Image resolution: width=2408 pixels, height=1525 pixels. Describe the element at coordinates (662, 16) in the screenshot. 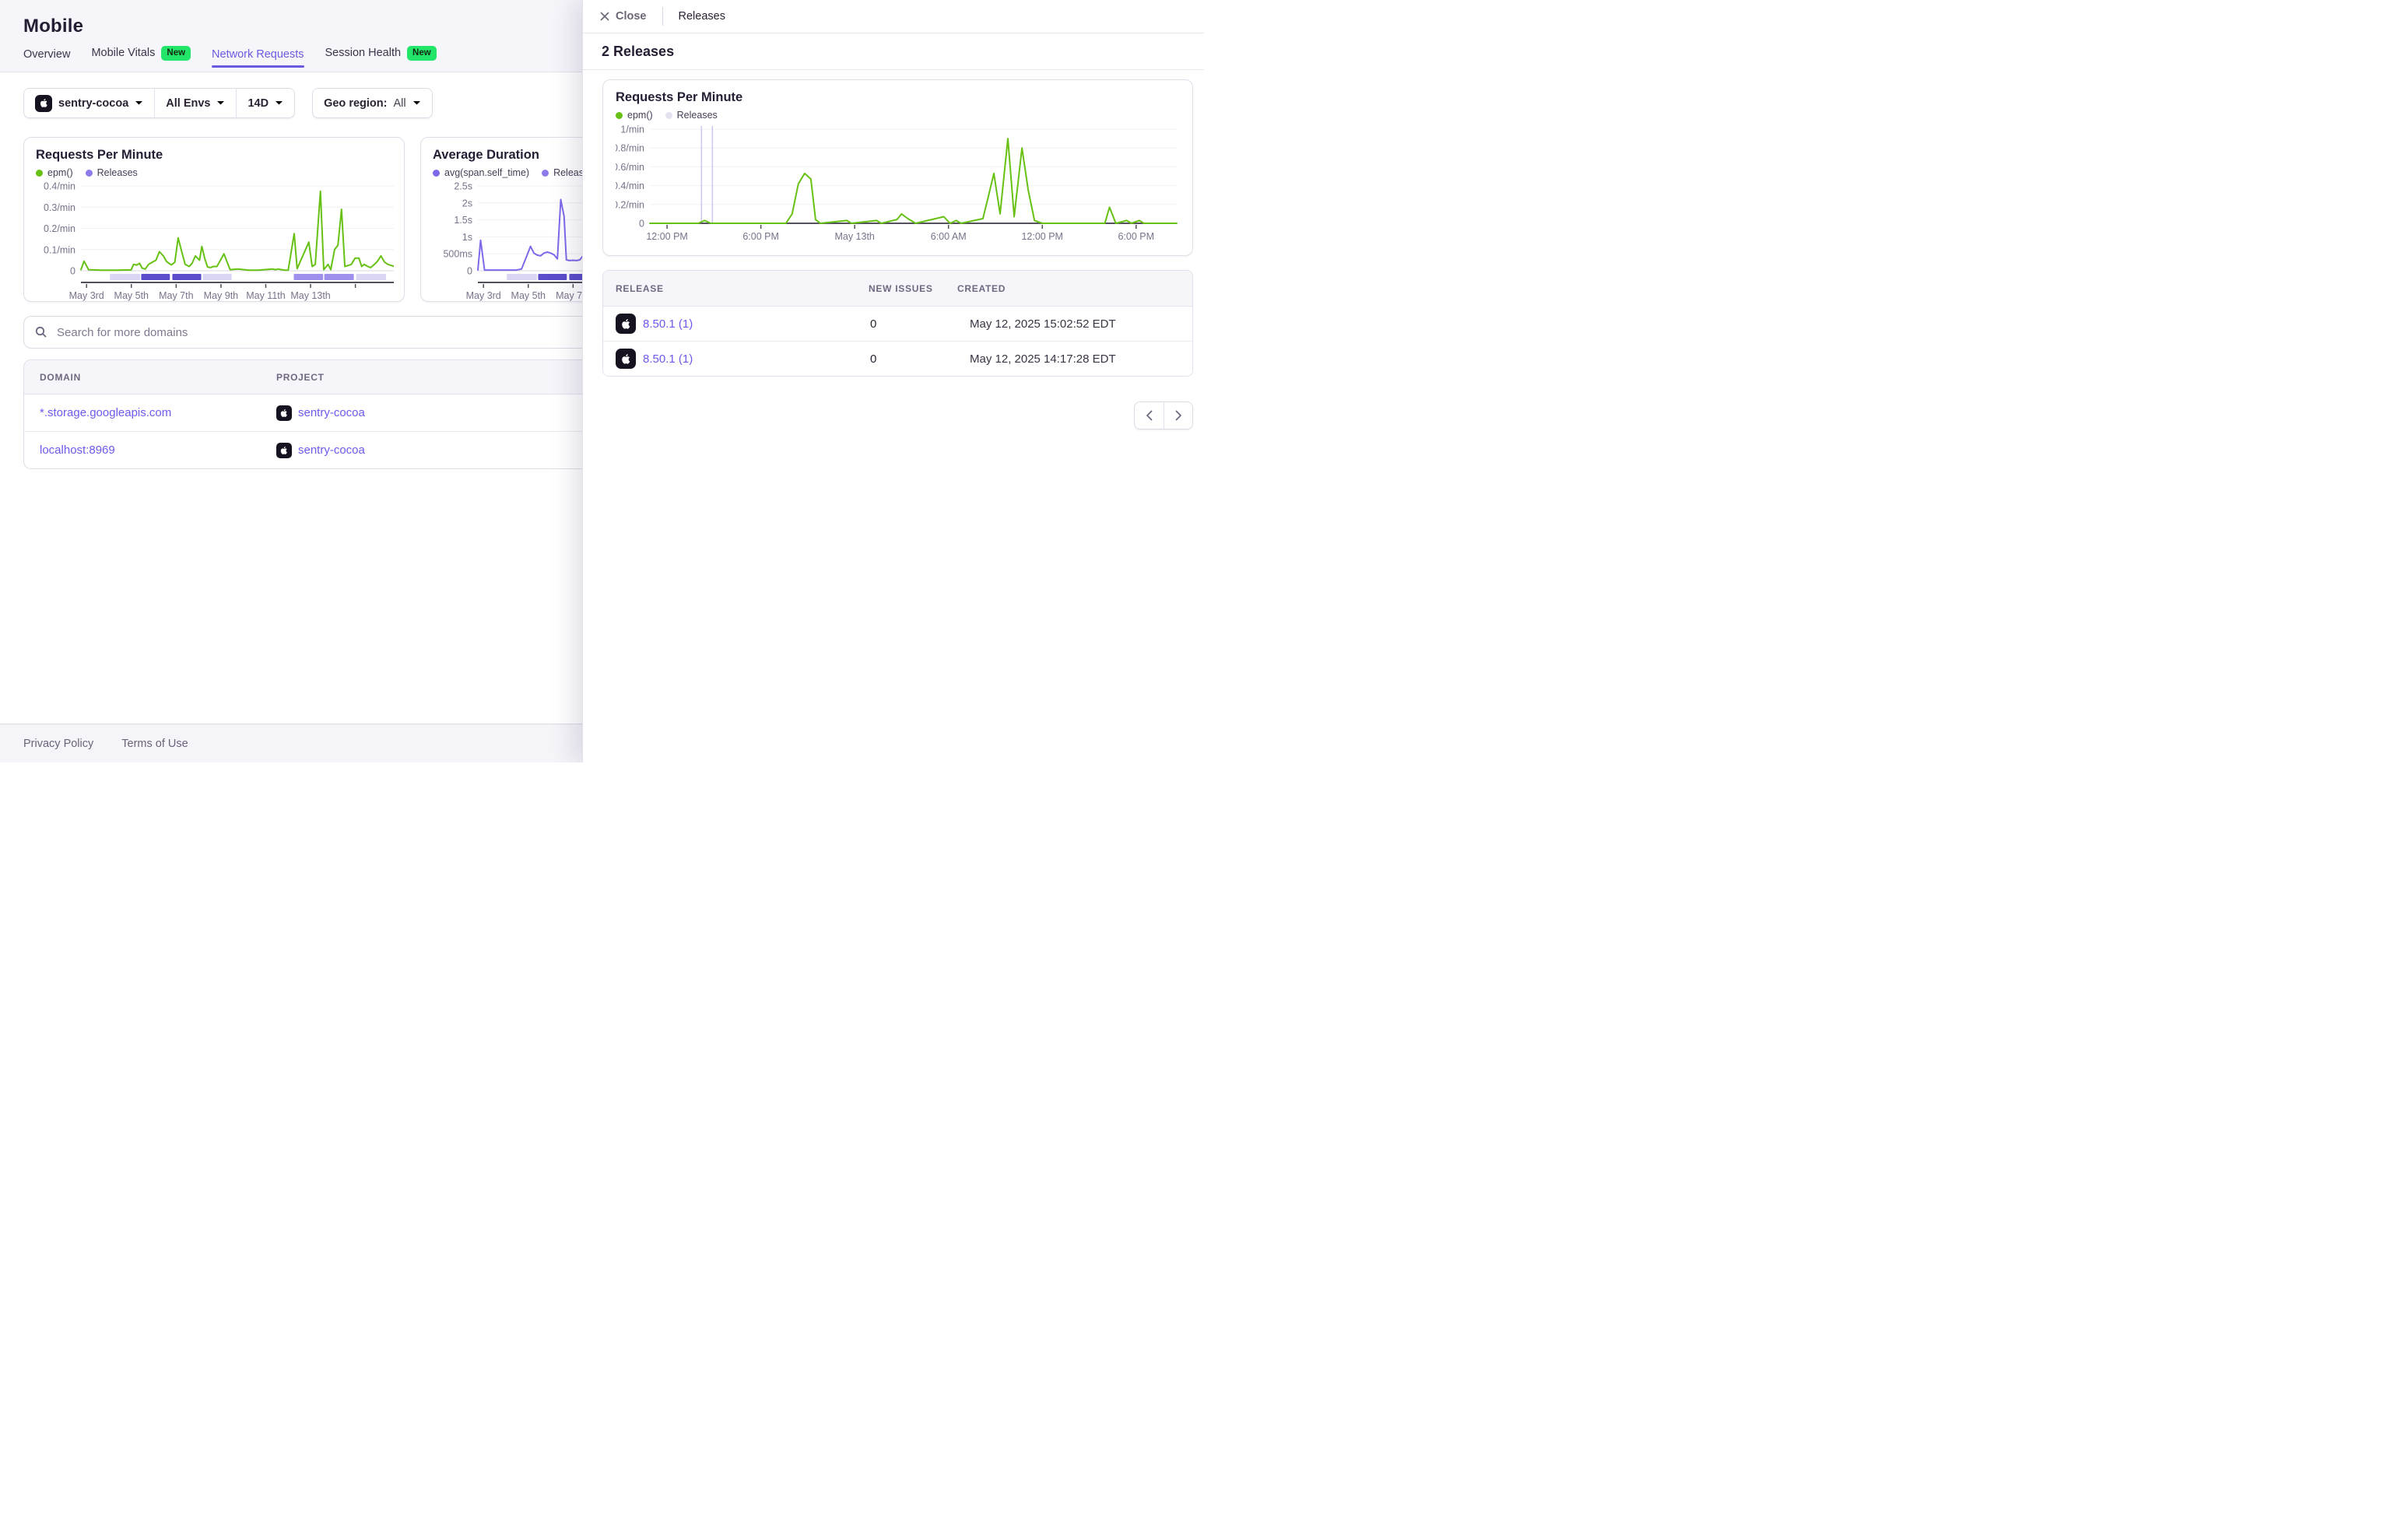

I see `divider` at that location.